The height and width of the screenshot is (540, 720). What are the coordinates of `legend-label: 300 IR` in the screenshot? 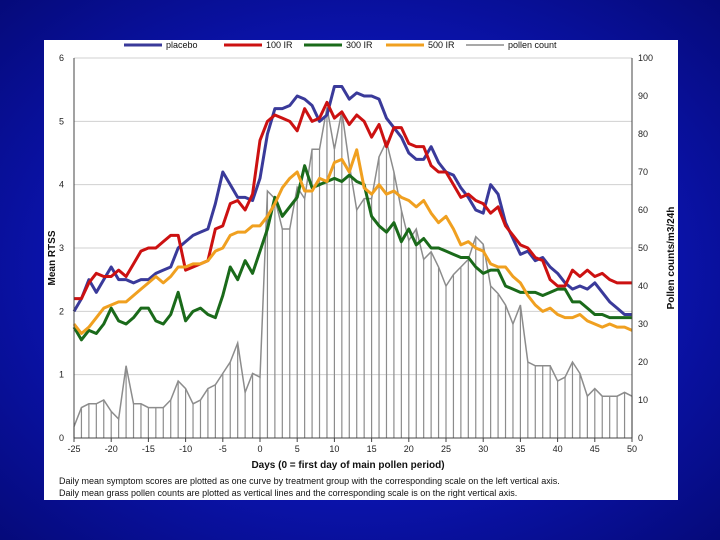 It's located at (359, 45).